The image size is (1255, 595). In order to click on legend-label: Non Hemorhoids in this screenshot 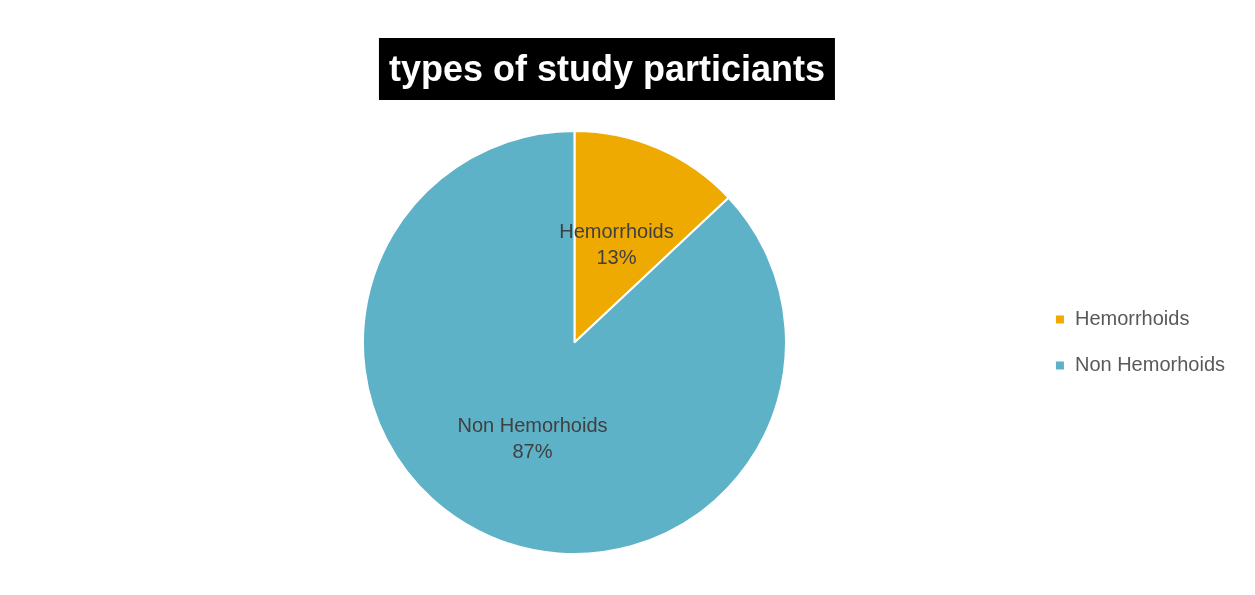, I will do `click(1150, 364)`.